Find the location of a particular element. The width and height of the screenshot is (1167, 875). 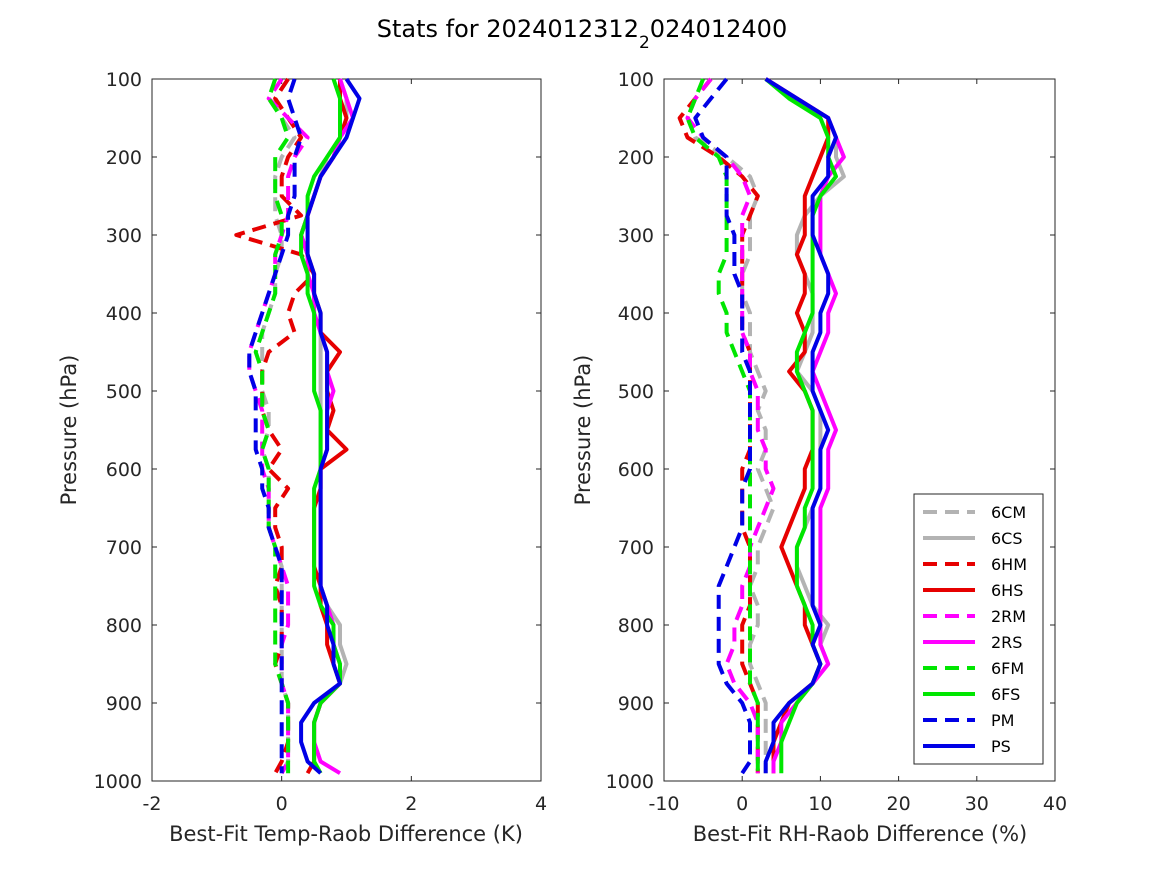

temp-y-tick-label: 500 is located at coordinates (124, 392).